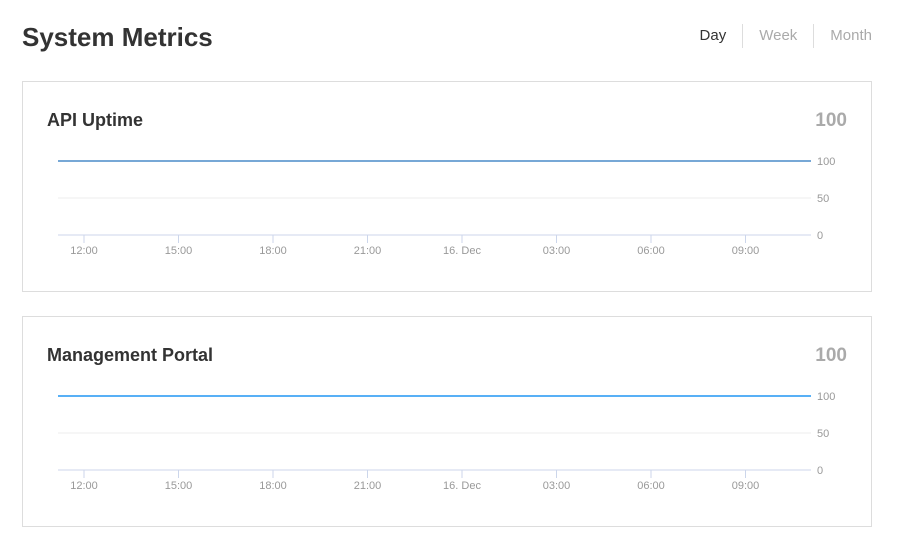 The image size is (901, 542). I want to click on time-range-selector: Day Week Month, so click(778, 36).